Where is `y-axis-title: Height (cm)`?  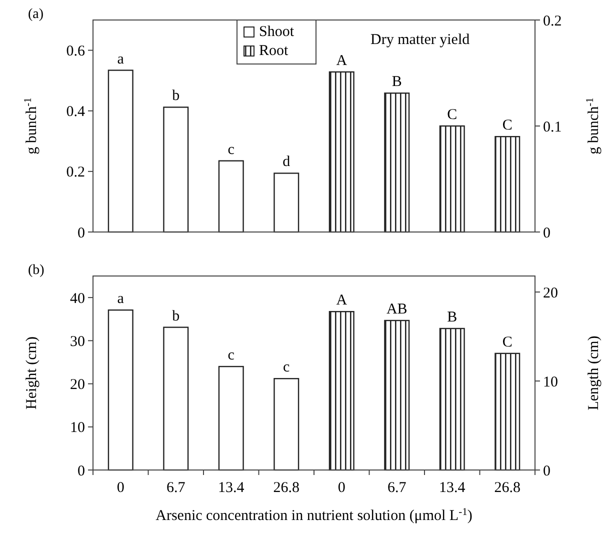 y-axis-title: Height (cm) is located at coordinates (32, 373).